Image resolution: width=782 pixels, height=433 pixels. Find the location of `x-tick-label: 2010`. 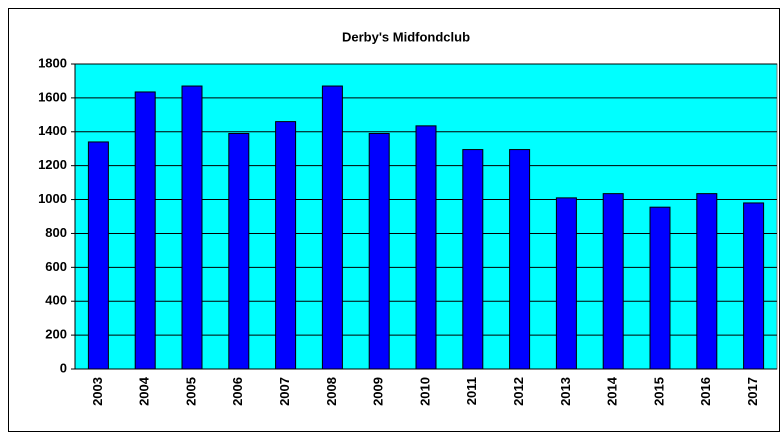

x-tick-label: 2010 is located at coordinates (424, 391).